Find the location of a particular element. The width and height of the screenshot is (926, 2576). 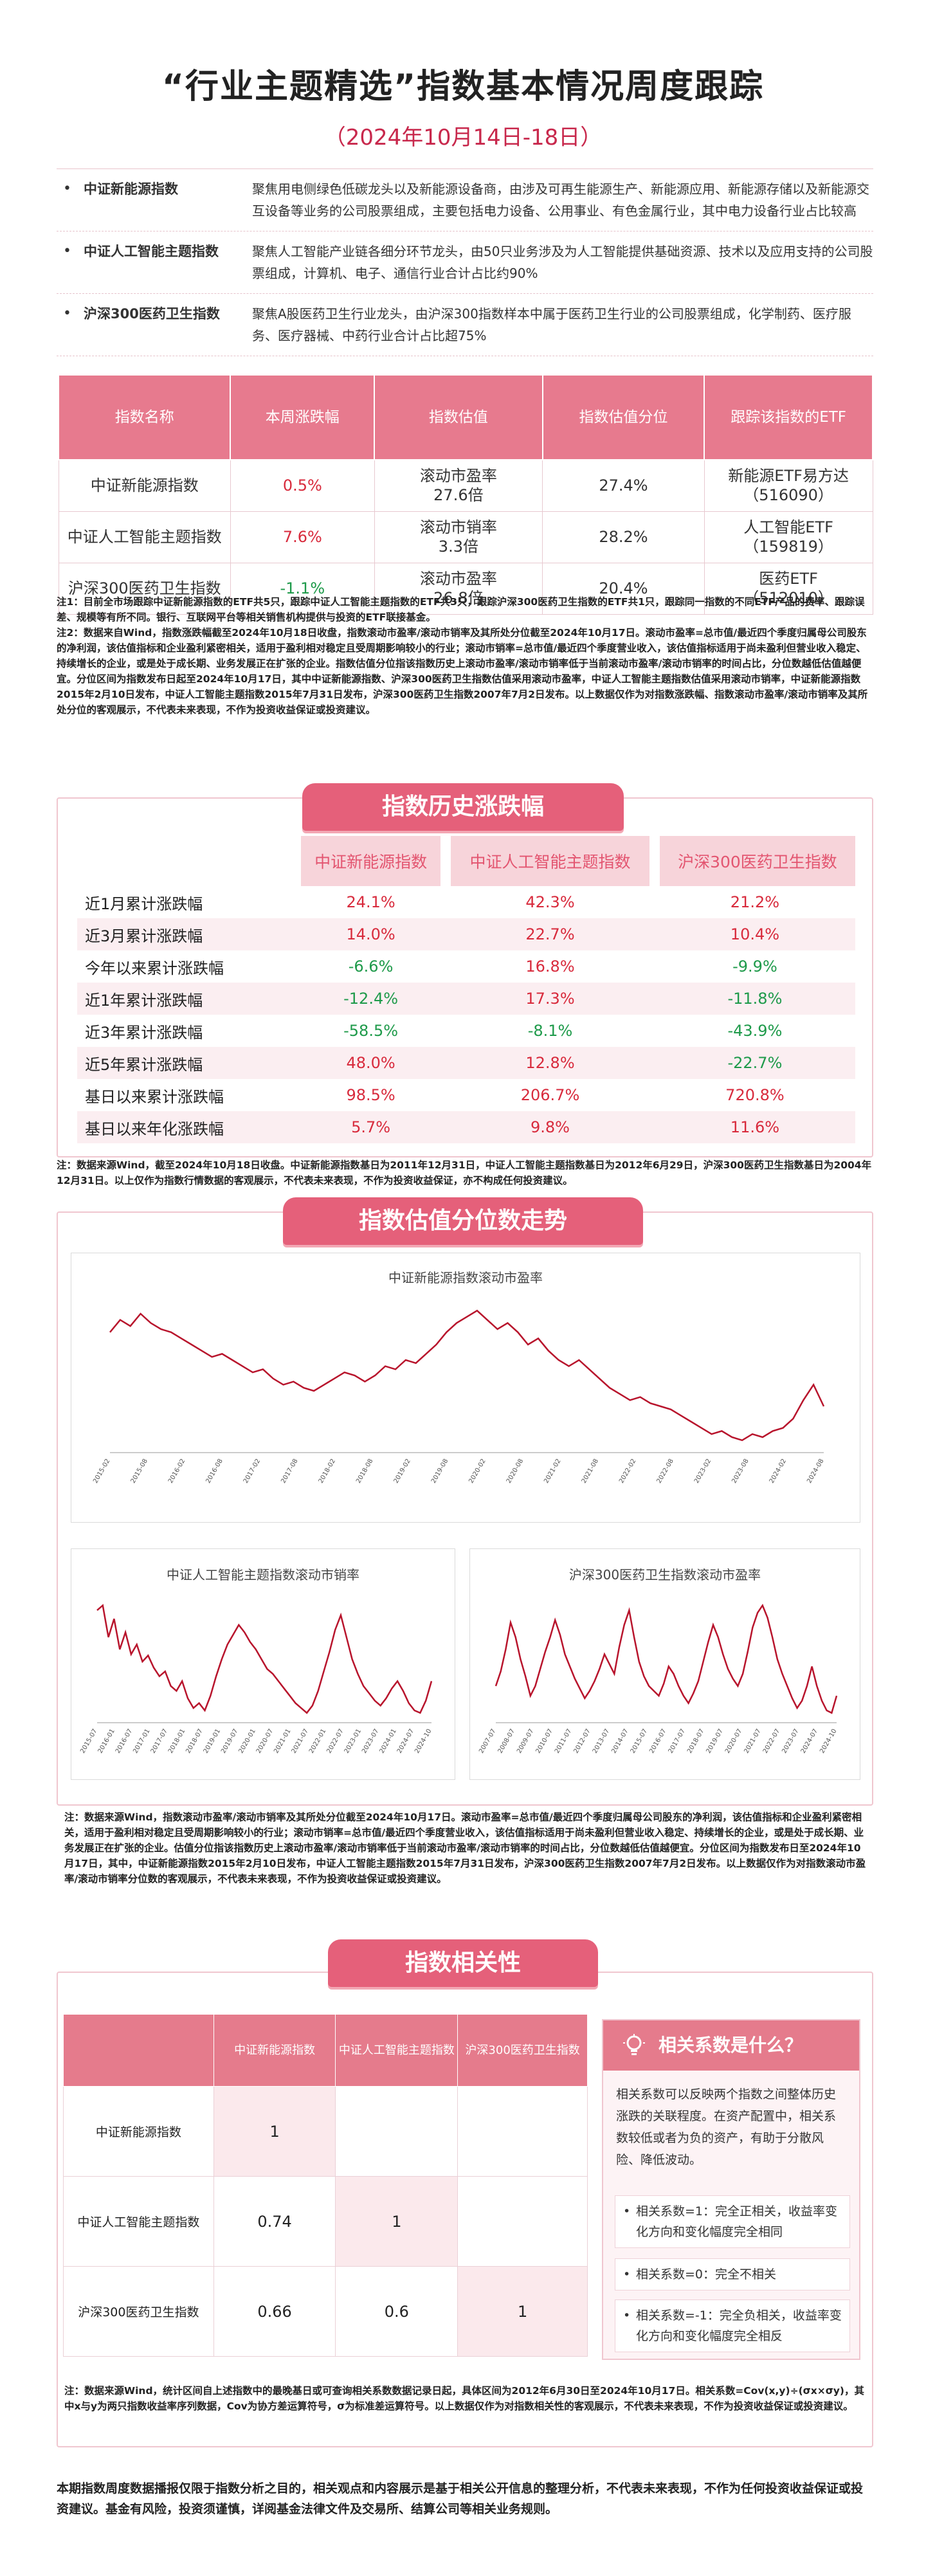

info-item-negative: 相关系数=-1：完全负相关，收益率变化方向和变化幅度完全相反 is located at coordinates (733, 2325).